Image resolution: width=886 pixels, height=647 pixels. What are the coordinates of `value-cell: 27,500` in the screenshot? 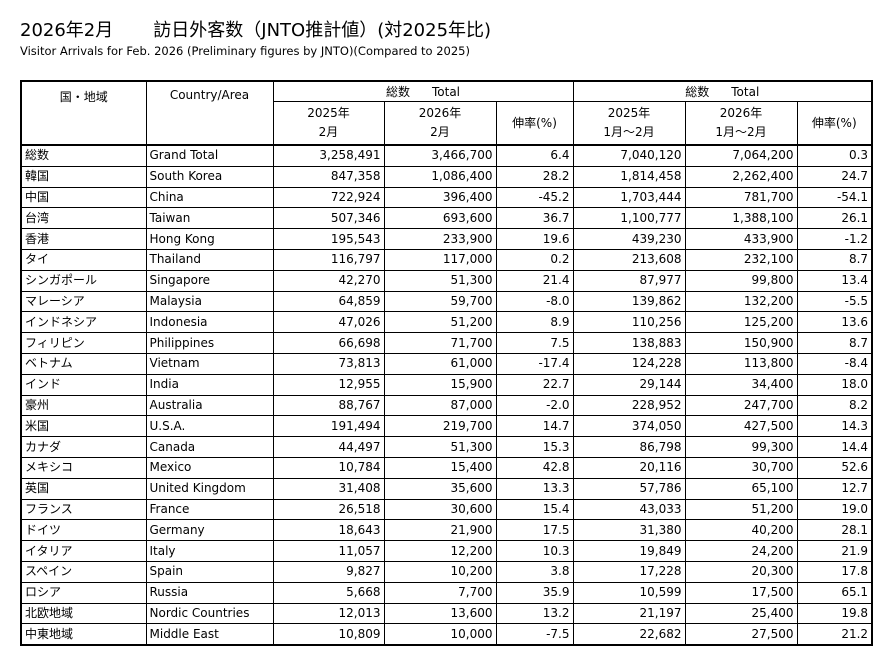 It's located at (741, 634).